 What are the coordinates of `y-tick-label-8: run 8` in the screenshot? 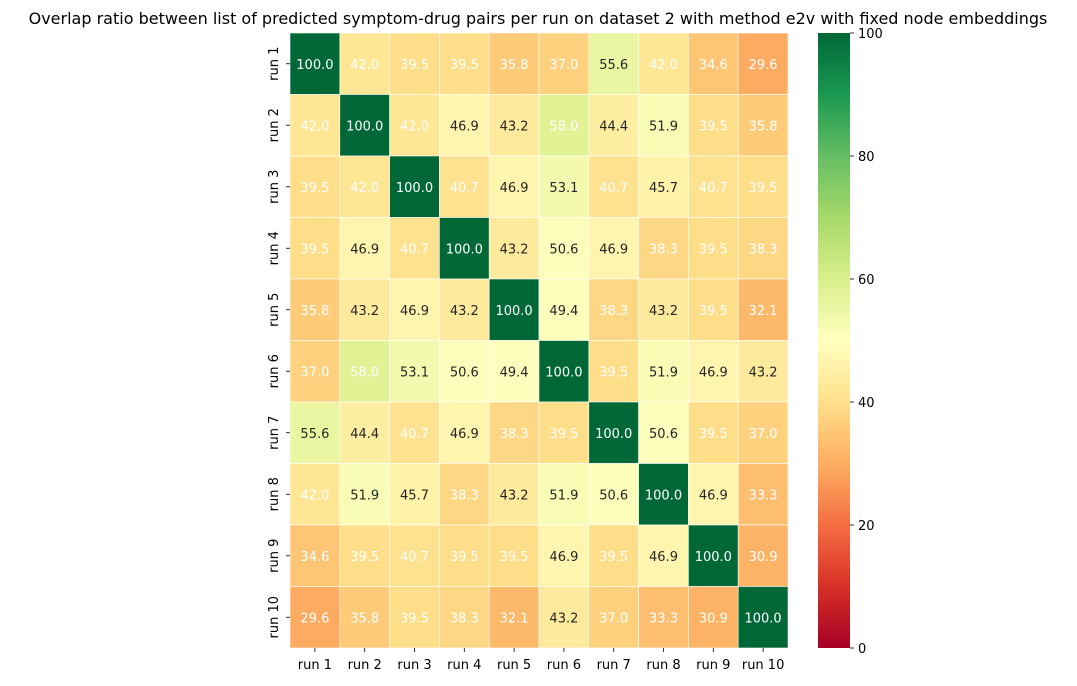 It's located at (274, 494).